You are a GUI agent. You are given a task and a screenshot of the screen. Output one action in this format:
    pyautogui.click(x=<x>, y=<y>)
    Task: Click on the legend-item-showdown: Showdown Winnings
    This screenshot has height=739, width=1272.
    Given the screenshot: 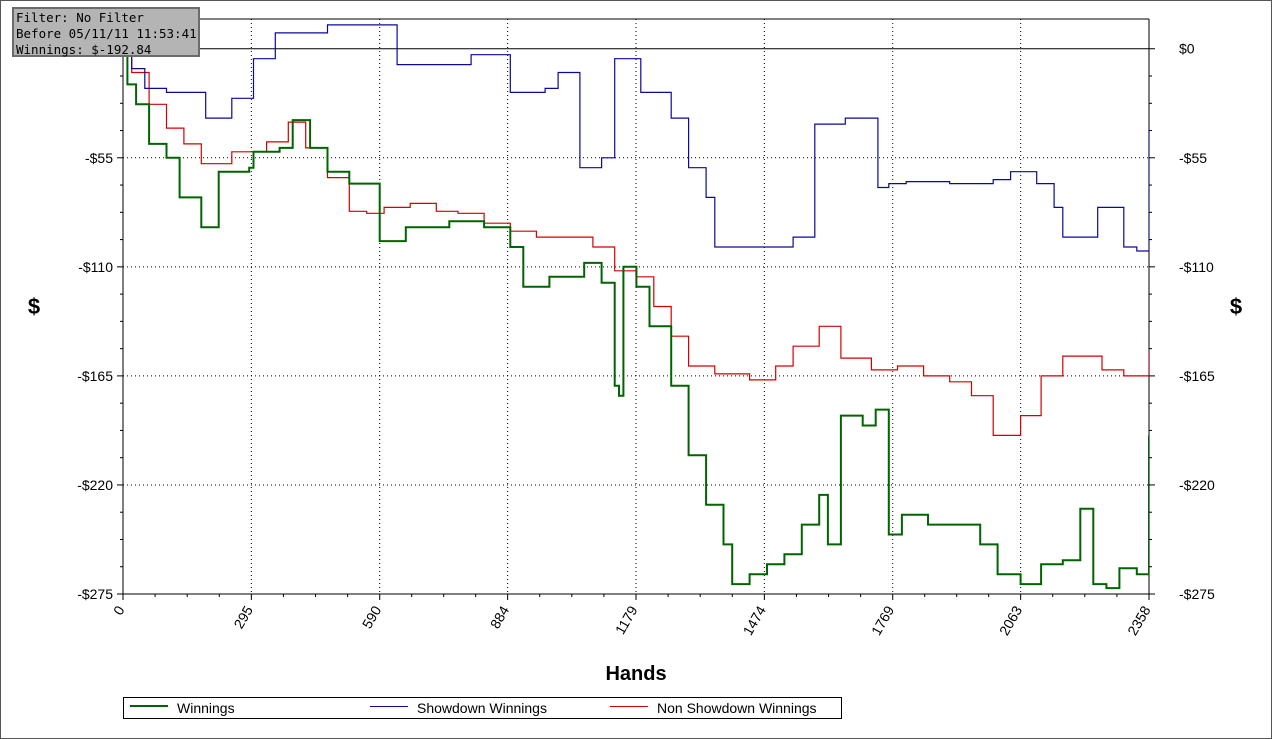 What is the action you would take?
    pyautogui.click(x=458, y=709)
    